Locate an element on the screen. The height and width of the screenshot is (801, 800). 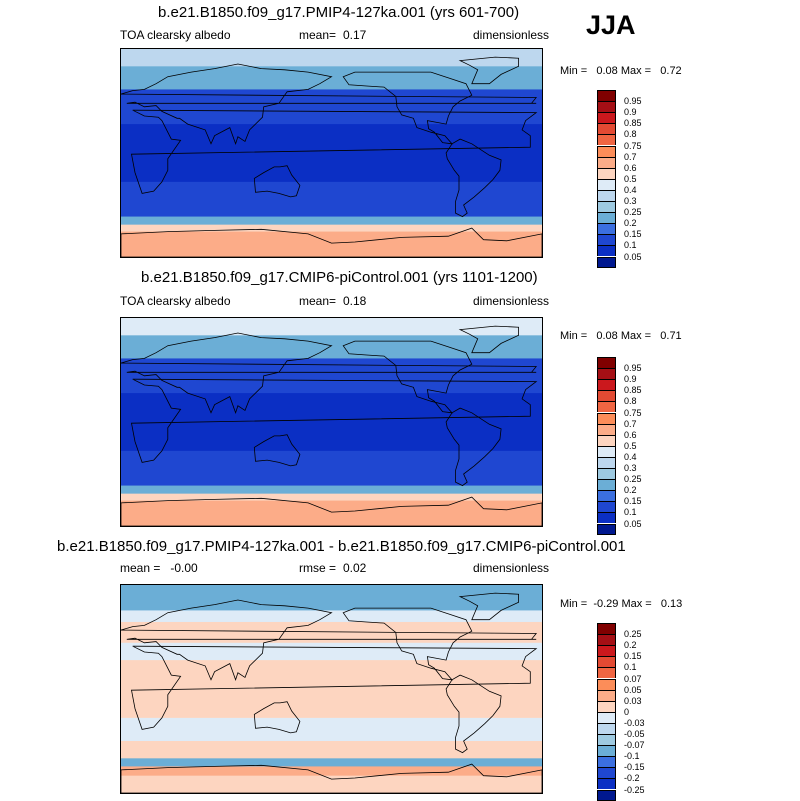
colorbar-tick-label: 0.6 is located at coordinates (630, 434).